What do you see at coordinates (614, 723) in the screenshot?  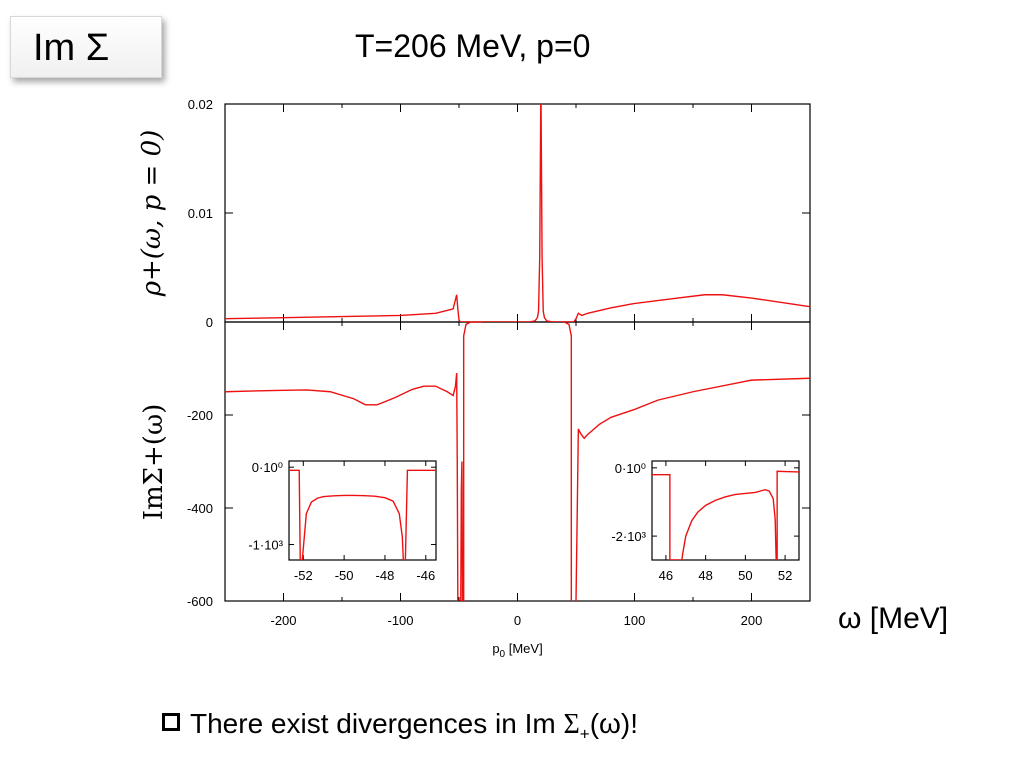 I see `bullet-suffix: (ω)!` at bounding box center [614, 723].